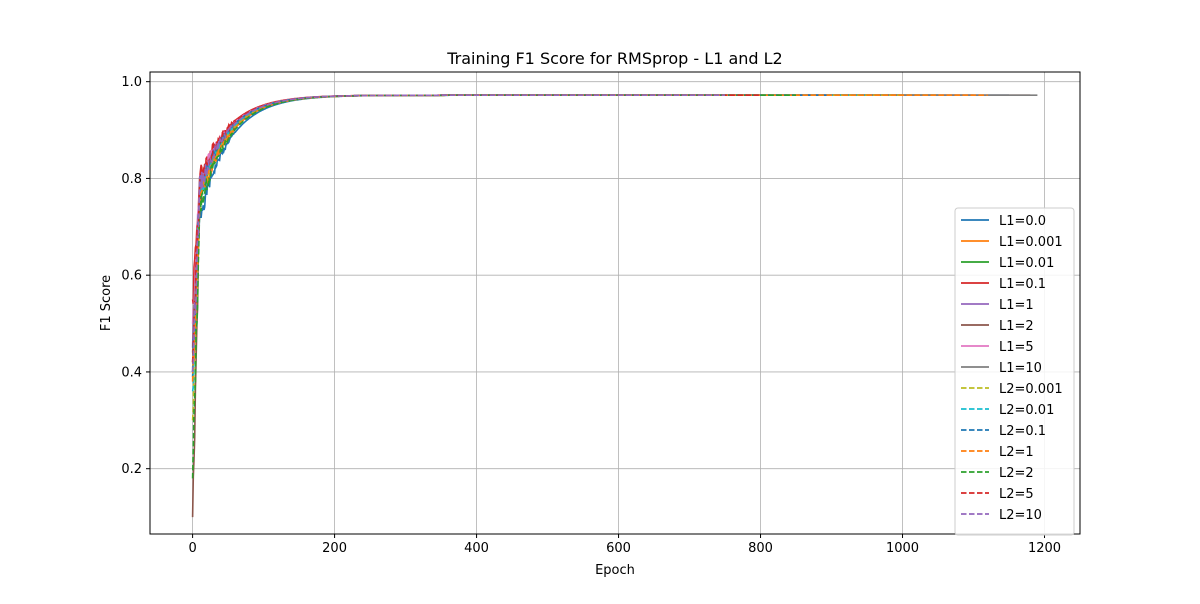  What do you see at coordinates (760, 548) in the screenshot?
I see `x-tick-label: 800` at bounding box center [760, 548].